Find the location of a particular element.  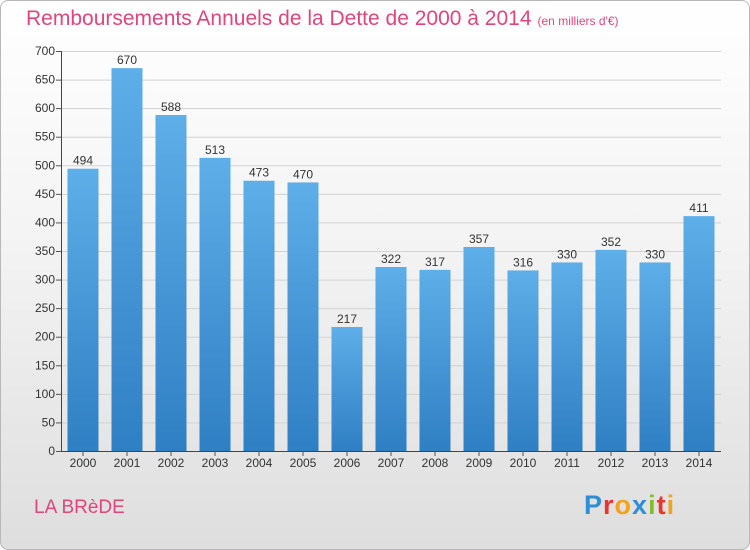

bar-2006 is located at coordinates (347, 389).